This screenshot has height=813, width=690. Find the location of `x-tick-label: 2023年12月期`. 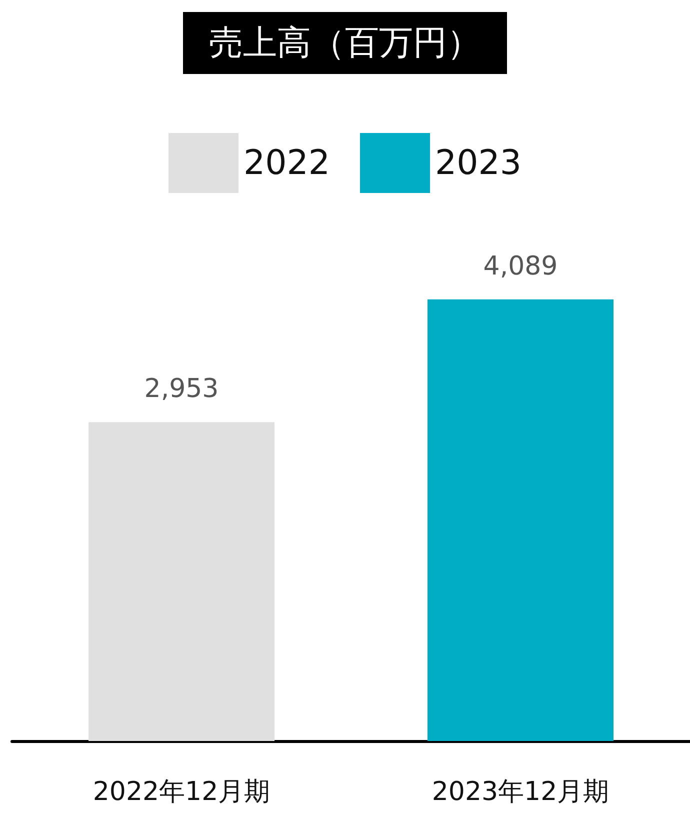

x-tick-label: 2023年12月期 is located at coordinates (521, 792).